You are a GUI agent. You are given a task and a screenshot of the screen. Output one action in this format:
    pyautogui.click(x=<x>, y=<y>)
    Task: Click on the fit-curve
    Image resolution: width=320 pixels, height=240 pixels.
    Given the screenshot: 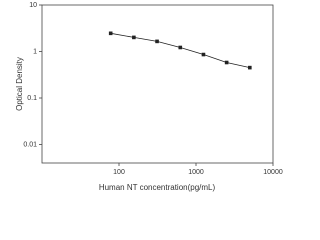 What is the action you would take?
    pyautogui.click(x=180, y=50)
    